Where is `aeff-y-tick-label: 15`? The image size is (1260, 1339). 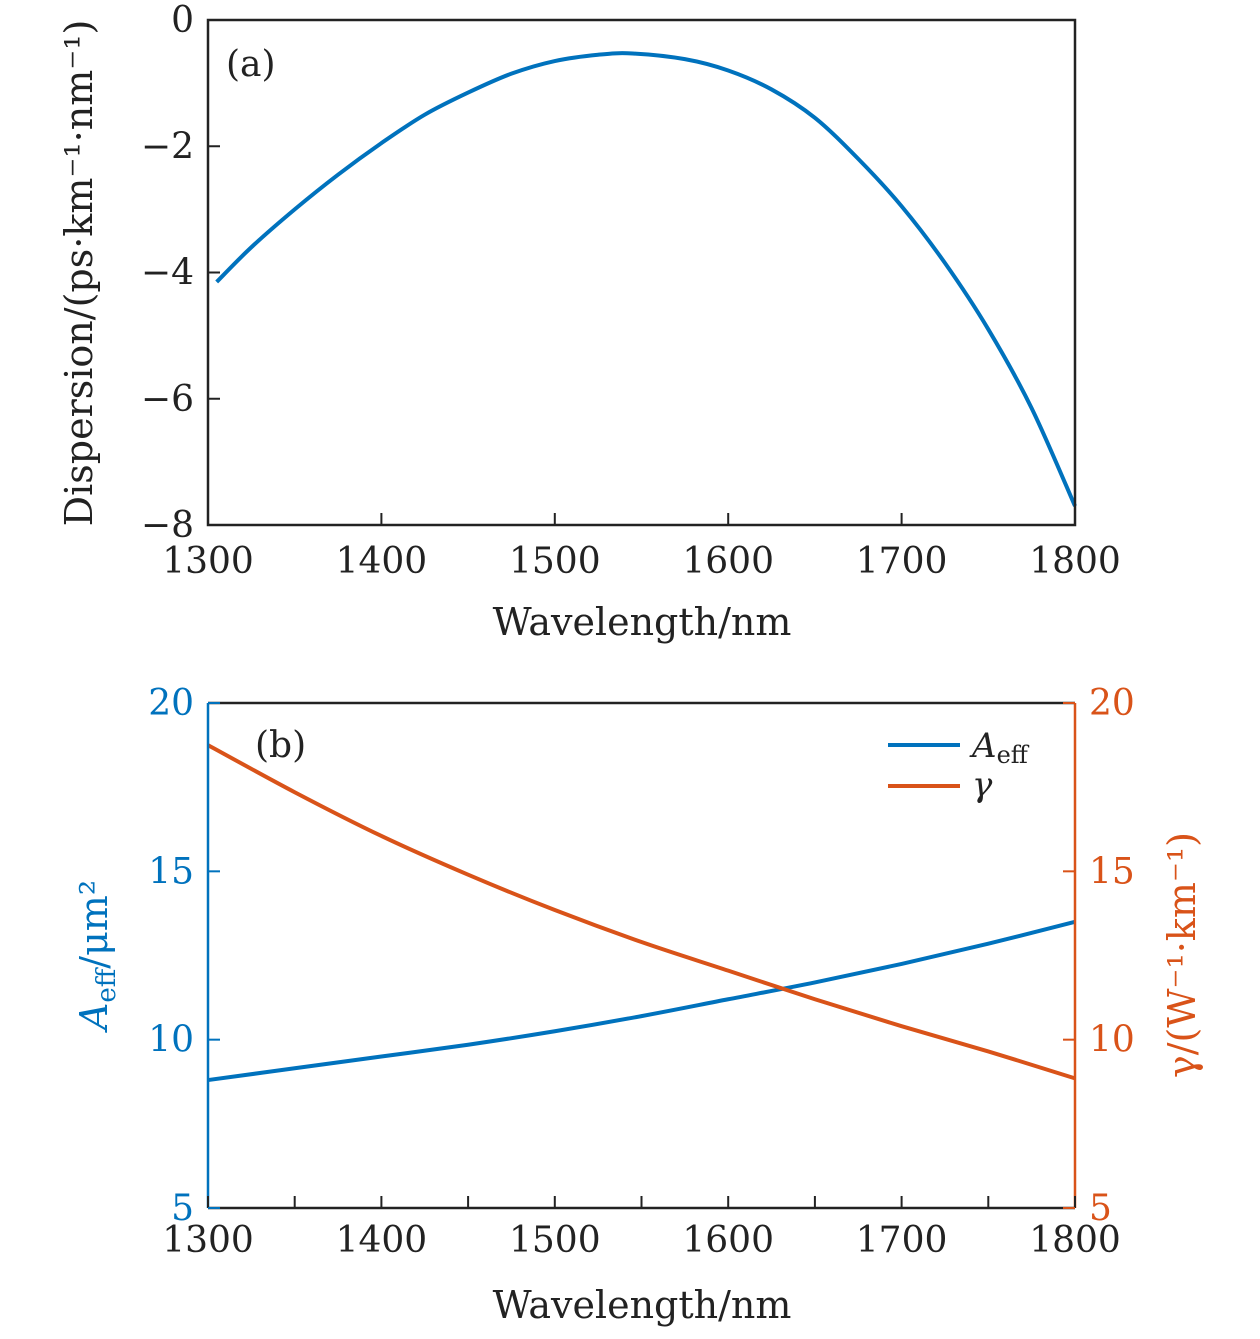 aeff-y-tick-label: 15 is located at coordinates (171, 871).